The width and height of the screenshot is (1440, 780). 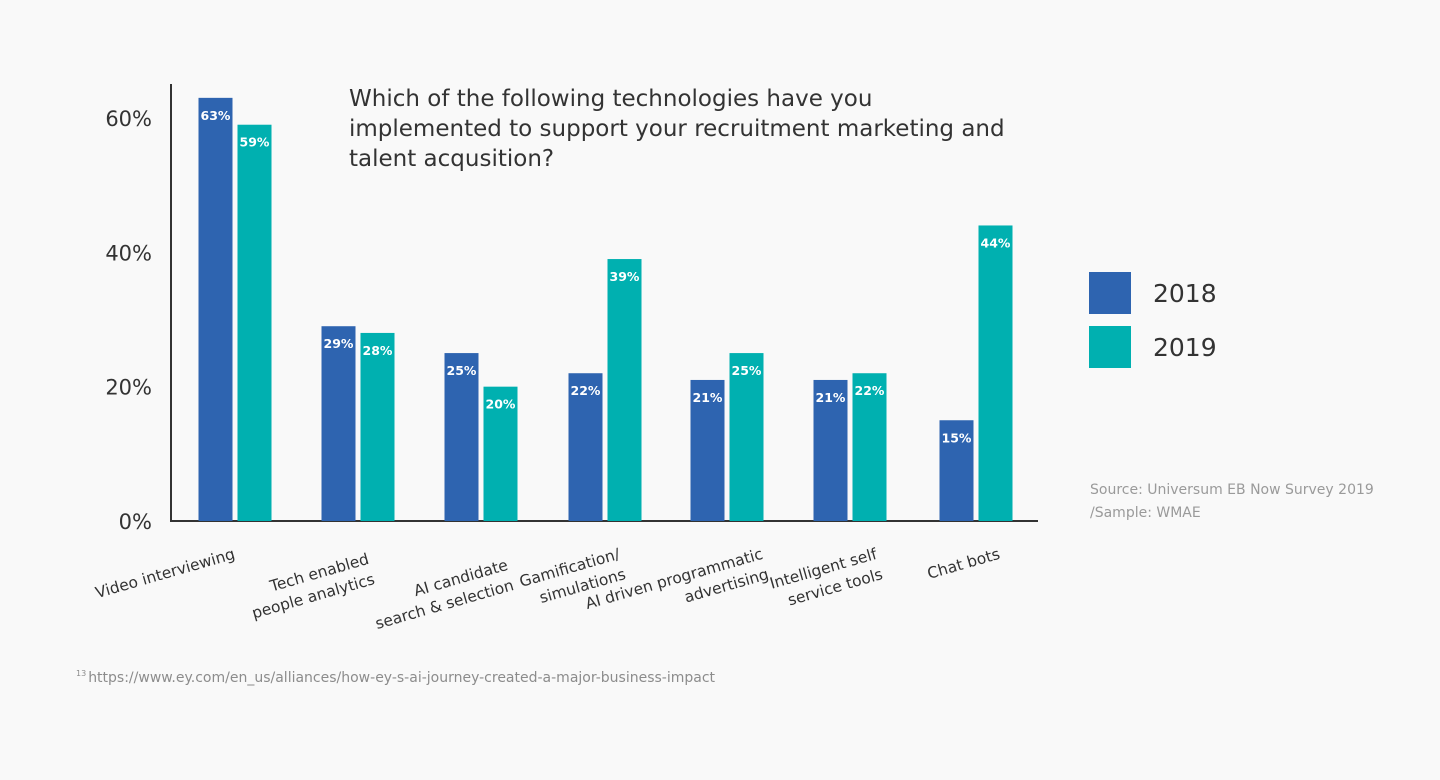 I want to click on legend-item-2018: 2018, so click(x=1153, y=293).